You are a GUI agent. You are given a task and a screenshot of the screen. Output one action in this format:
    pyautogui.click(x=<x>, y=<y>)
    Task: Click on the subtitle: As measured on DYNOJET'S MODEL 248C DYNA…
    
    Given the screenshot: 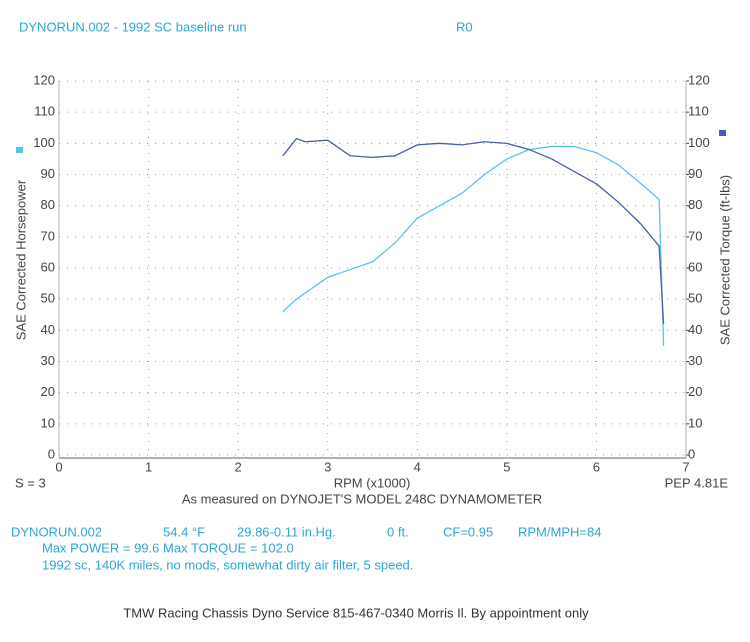 What is the action you would take?
    pyautogui.click(x=362, y=498)
    